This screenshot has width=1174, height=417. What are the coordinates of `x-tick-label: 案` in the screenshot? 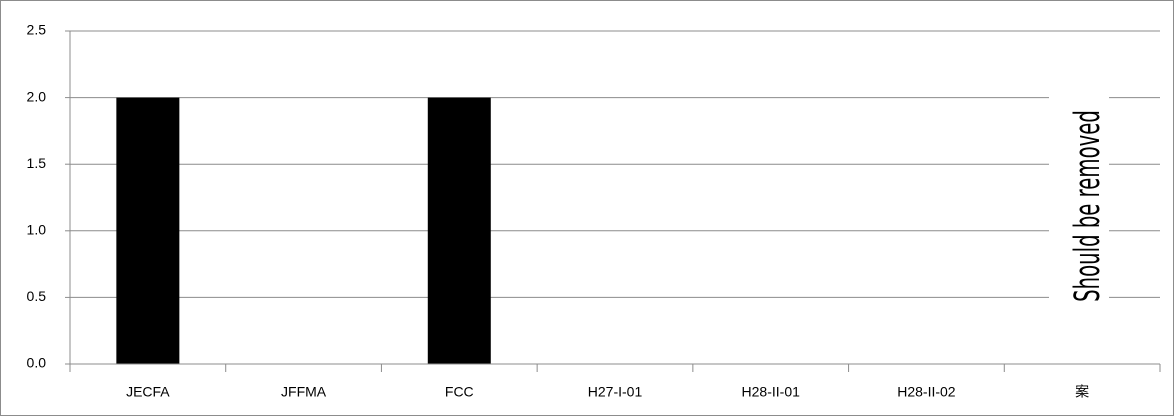 It's located at (1082, 392).